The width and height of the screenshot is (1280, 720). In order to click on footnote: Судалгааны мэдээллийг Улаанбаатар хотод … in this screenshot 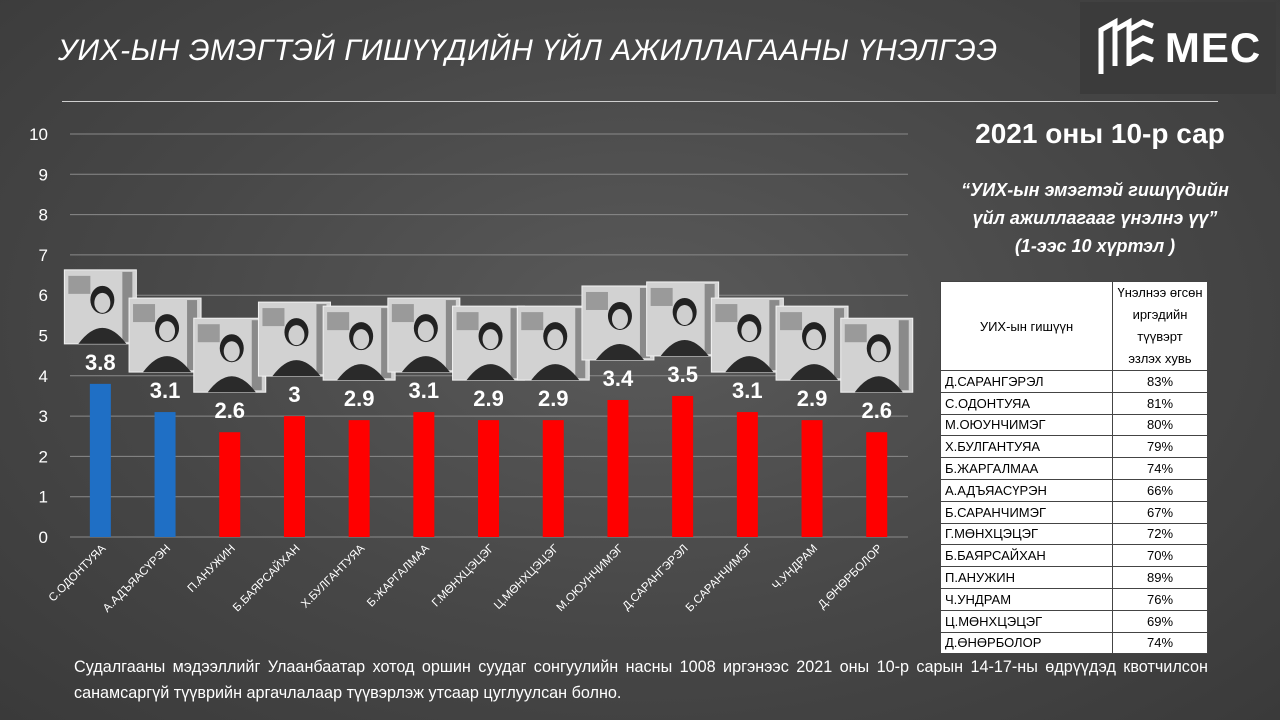, I will do `click(641, 680)`.